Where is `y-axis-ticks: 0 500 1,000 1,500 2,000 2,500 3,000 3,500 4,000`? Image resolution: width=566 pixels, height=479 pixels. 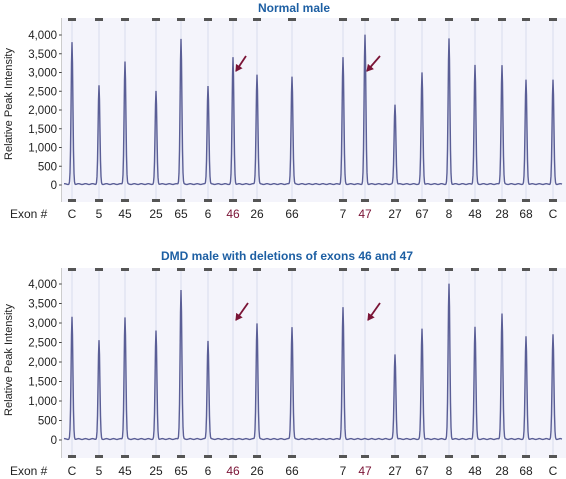 y-axis-ticks: 0 500 1,000 1,500 2,000 2,500 3,000 3,500 4,000 is located at coordinates (45, 363).